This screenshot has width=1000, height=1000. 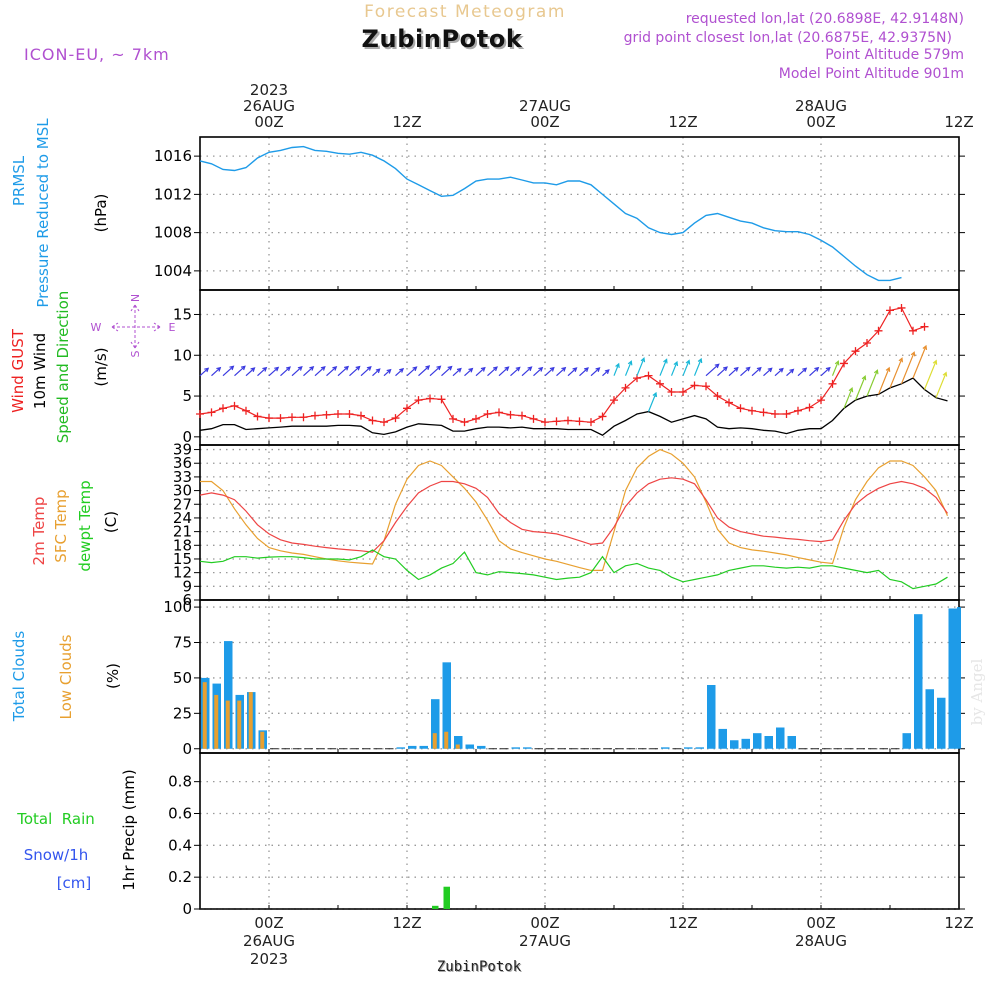 What do you see at coordinates (173, 271) in the screenshot?
I see `y-tick-label: 1004` at bounding box center [173, 271].